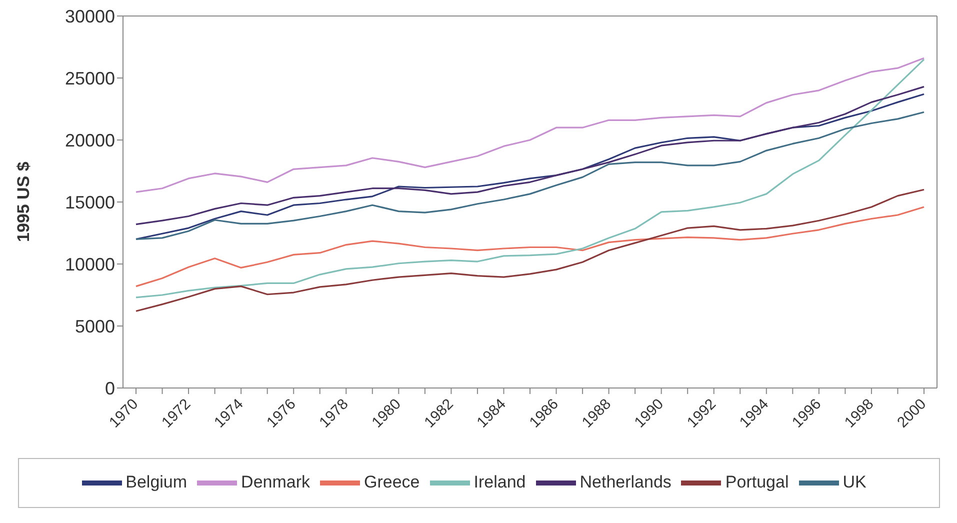 This screenshot has width=957, height=523. Describe the element at coordinates (854, 482) in the screenshot. I see `legend-label: UK` at that location.